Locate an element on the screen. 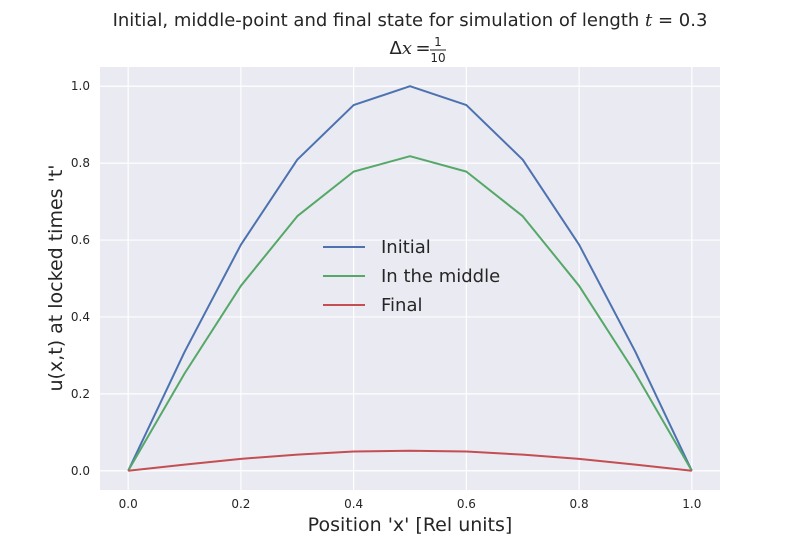  subtitle-numerator: 1 is located at coordinates (438, 42).